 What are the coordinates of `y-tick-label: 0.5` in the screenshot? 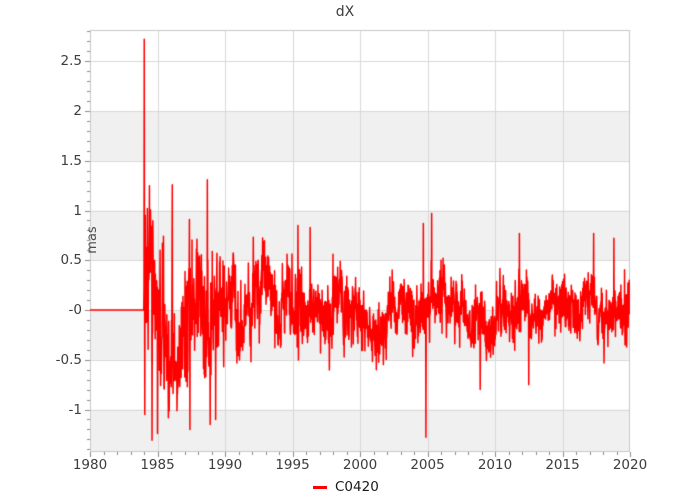 It's located at (71, 260).